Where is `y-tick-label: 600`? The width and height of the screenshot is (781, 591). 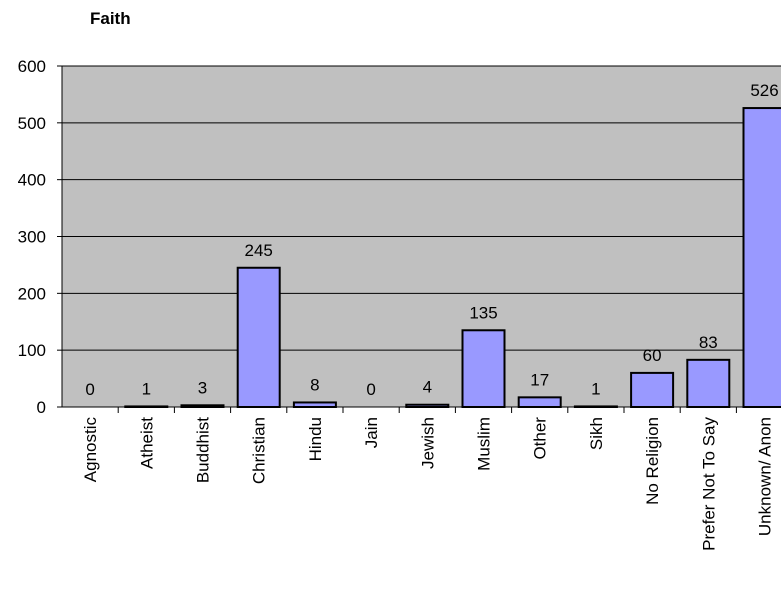 y-tick-label: 600 is located at coordinates (32, 66).